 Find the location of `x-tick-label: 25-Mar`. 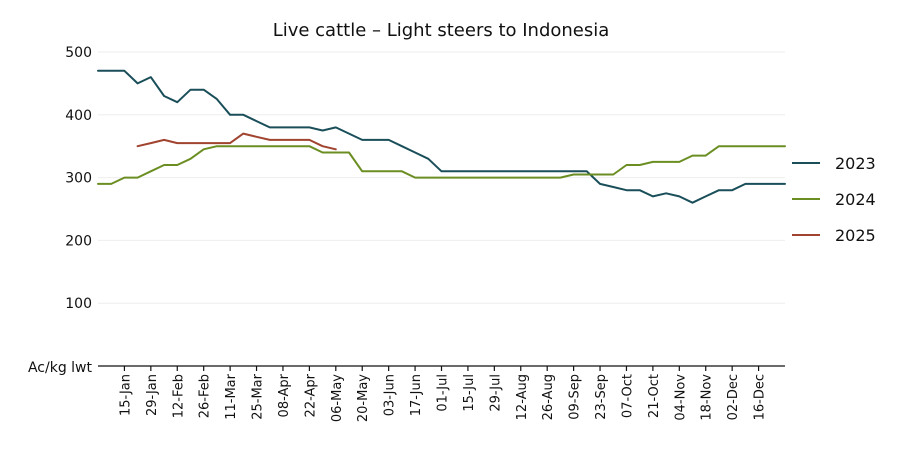

x-tick-label: 25-Mar is located at coordinates (258, 396).